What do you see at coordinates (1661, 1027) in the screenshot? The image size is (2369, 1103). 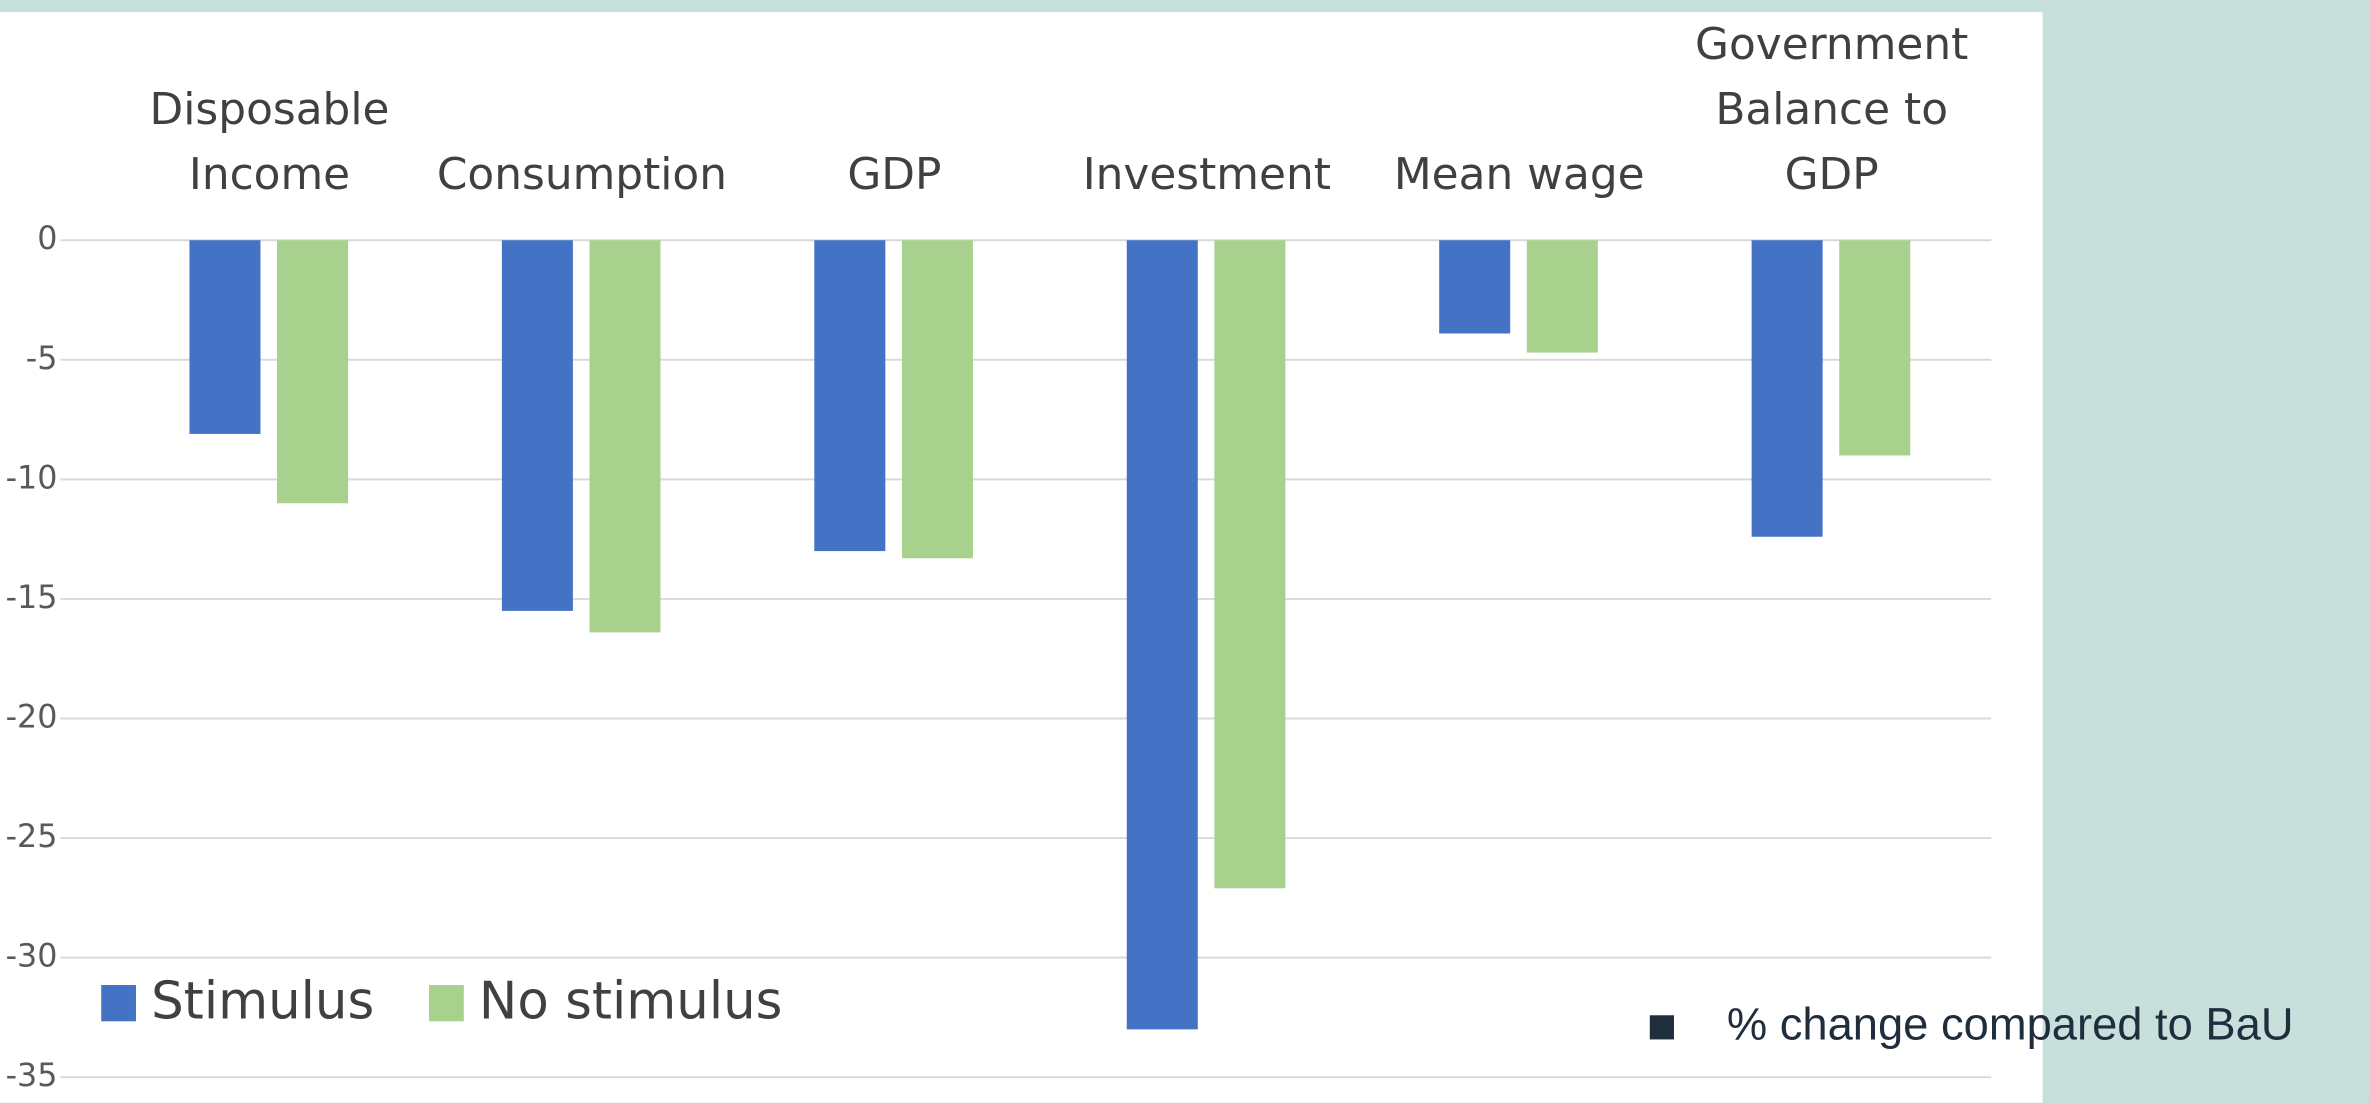 I see `annotation-marker` at bounding box center [1661, 1027].